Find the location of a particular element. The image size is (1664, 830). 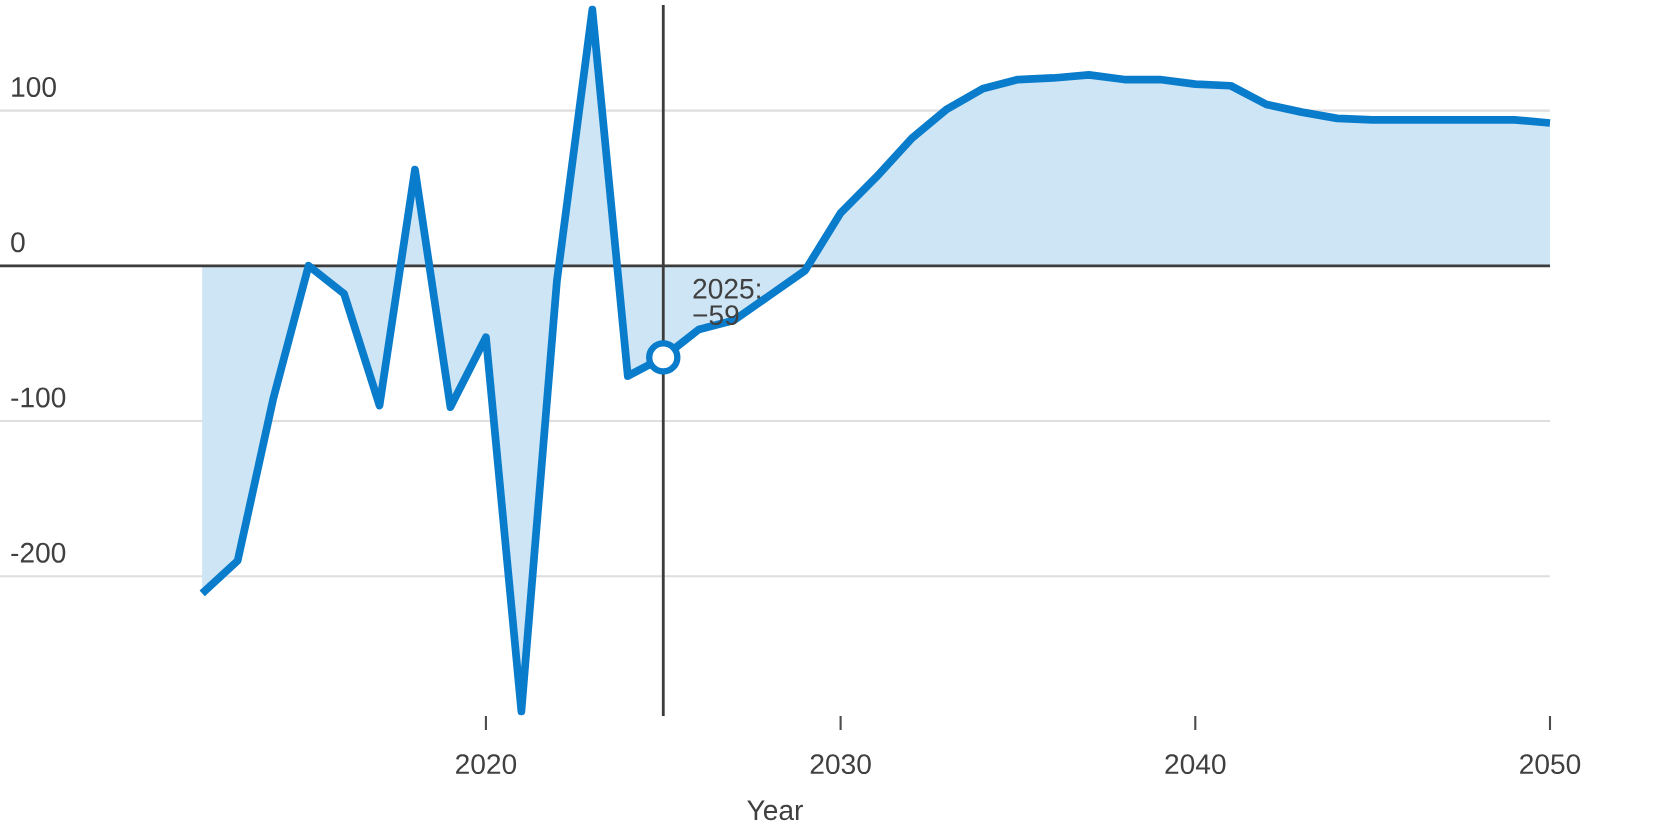

y-tick-label: 100 is located at coordinates (34, 87).